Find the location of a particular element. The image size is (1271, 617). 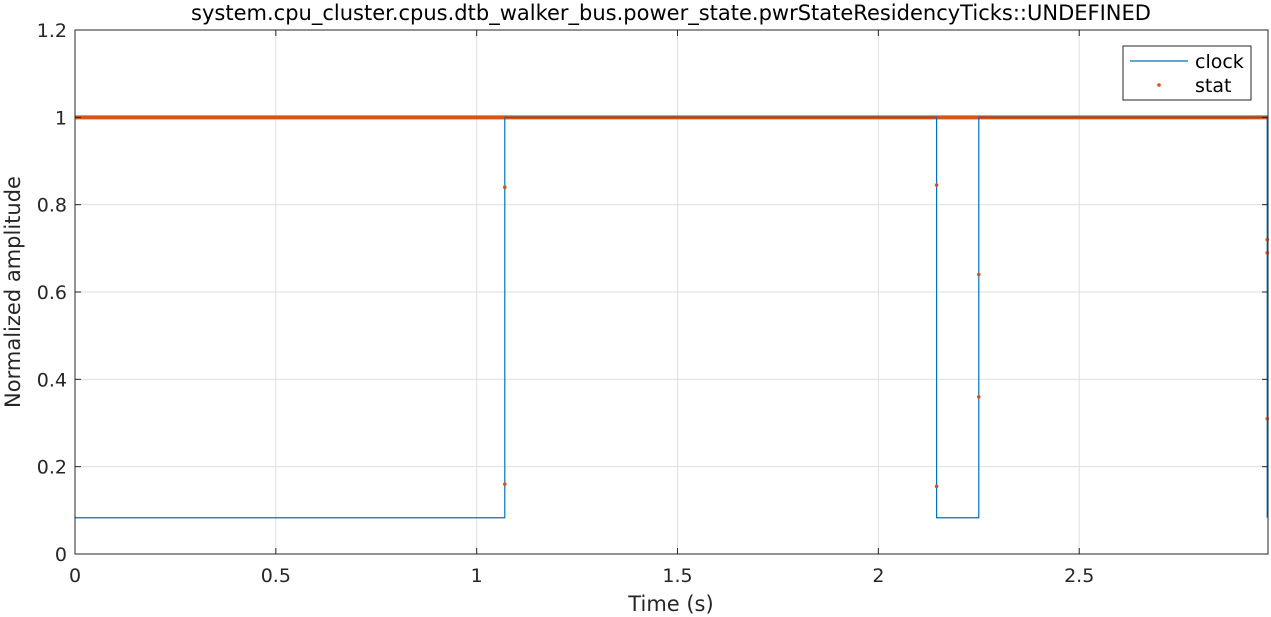

y-axis-title: Normalized amplitude is located at coordinates (13, 292).